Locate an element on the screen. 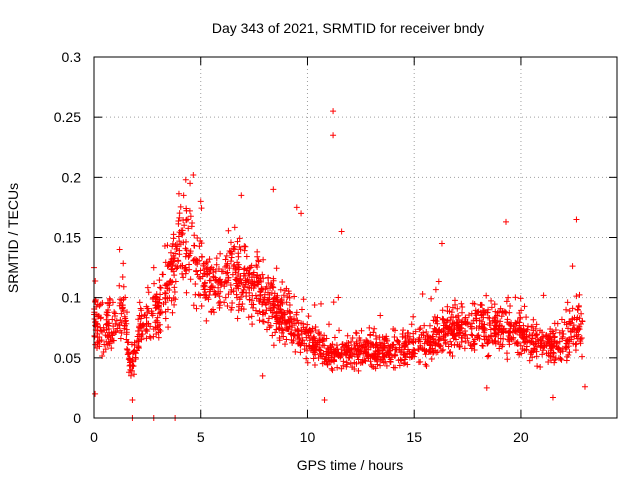  y-tick-labels: 0 0.05 0.1 0.15 0.2 0.25 0.3 is located at coordinates (67, 237).